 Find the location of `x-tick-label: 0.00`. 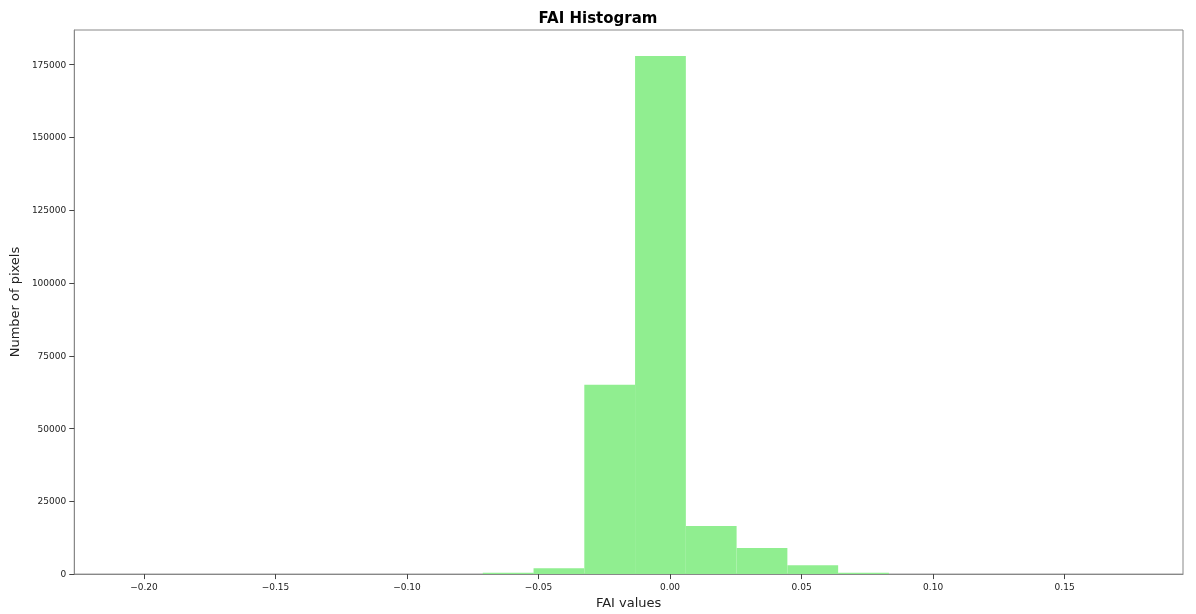

x-tick-label: 0.00 is located at coordinates (670, 586).